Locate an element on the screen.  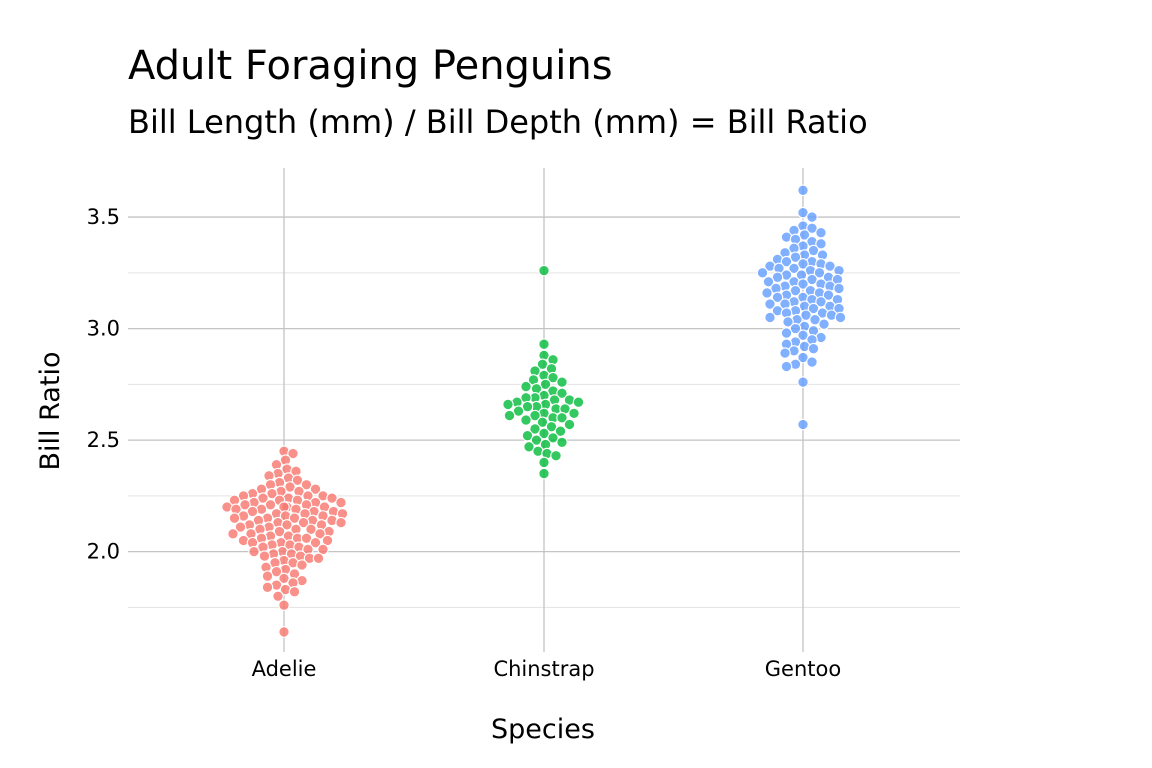
x-tick-label: Adelie is located at coordinates (284, 669).